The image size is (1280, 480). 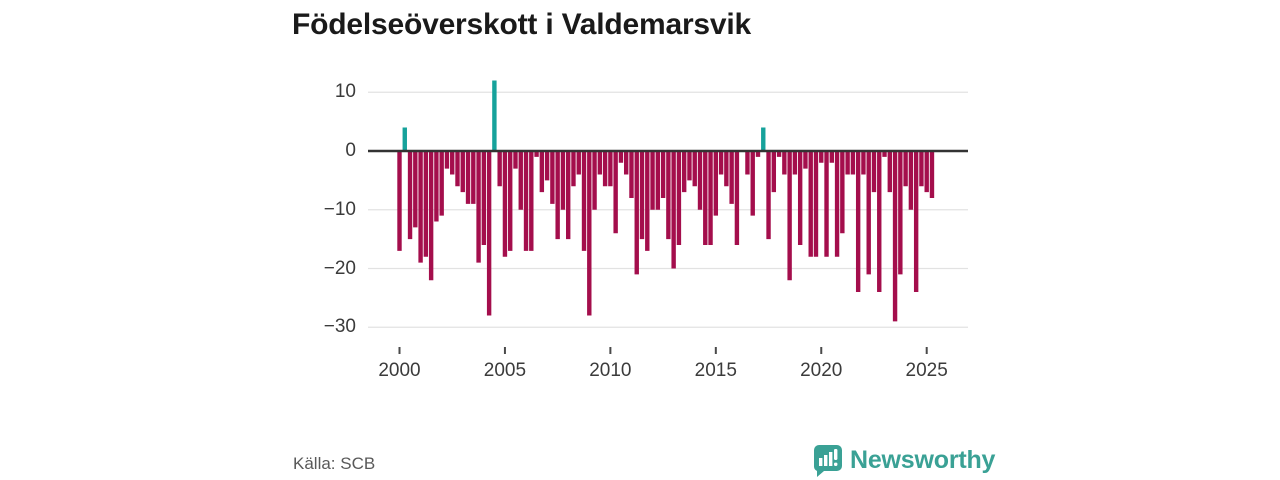 I want to click on bar-2015Q2, so click(x=721, y=163).